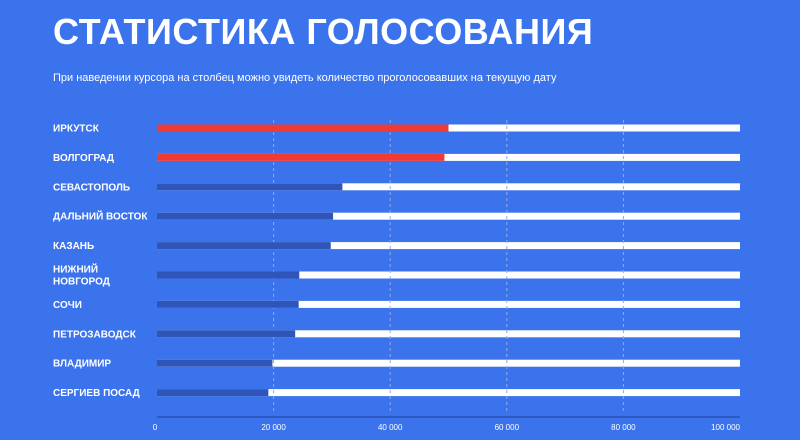 This screenshot has height=440, width=800. What do you see at coordinates (390, 427) in the screenshot?
I see `x-tick-label: 40 000` at bounding box center [390, 427].